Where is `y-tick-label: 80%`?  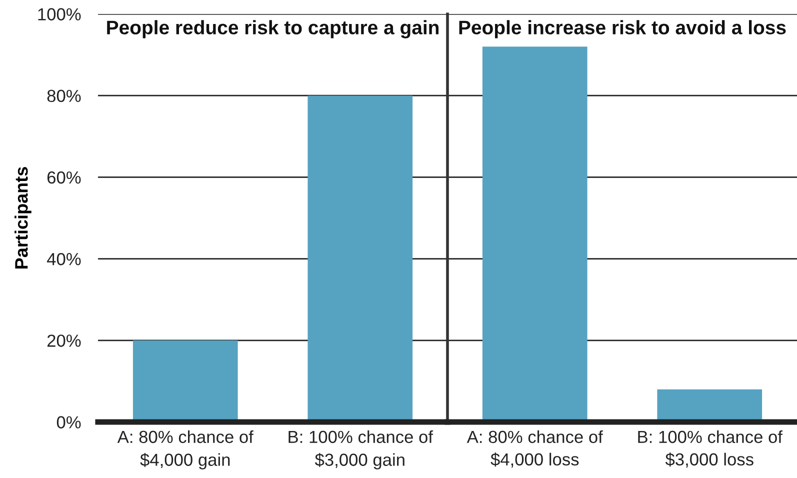 y-tick-label: 80% is located at coordinates (64, 96).